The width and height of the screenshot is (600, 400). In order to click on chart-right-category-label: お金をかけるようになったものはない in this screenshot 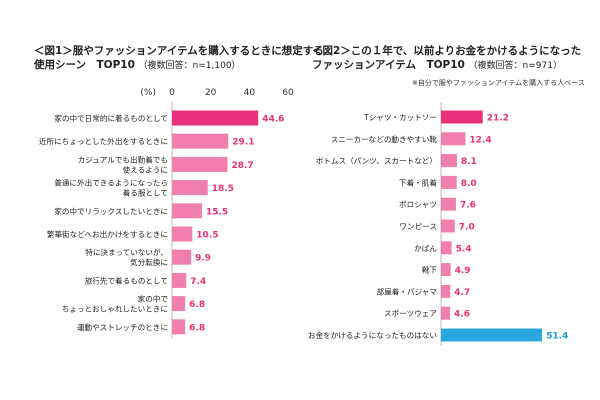, I will do `click(372, 335)`.